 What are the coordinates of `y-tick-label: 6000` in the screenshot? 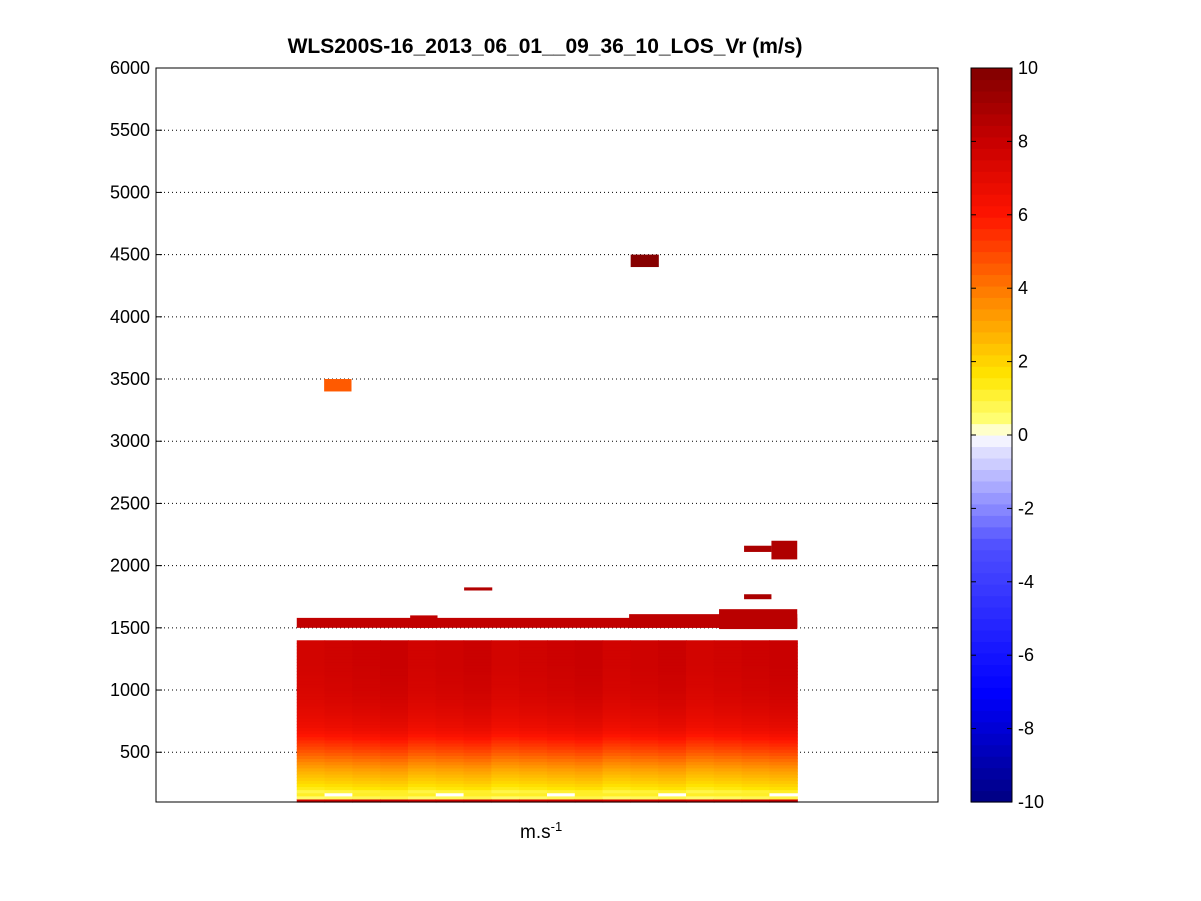 It's located at (130, 68).